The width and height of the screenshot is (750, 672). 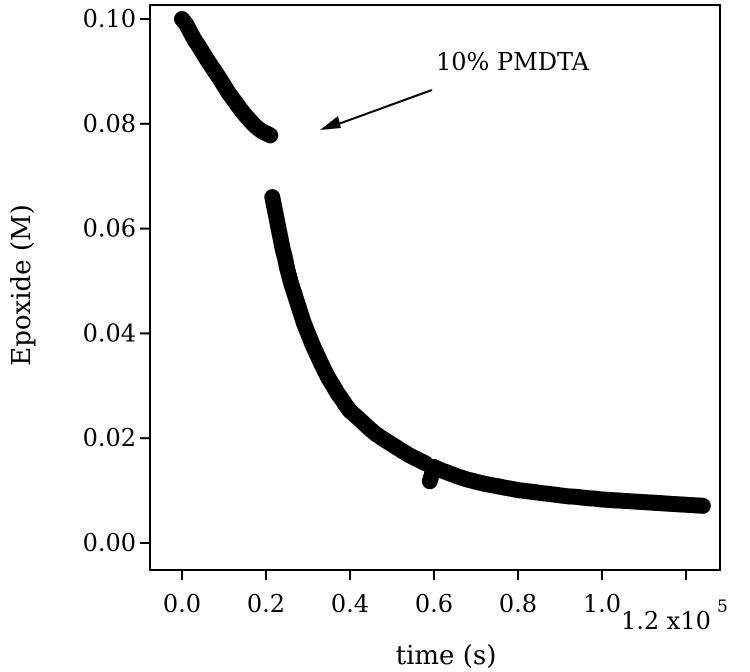 I want to click on y-tick-label: 0.02, so click(x=109, y=438).